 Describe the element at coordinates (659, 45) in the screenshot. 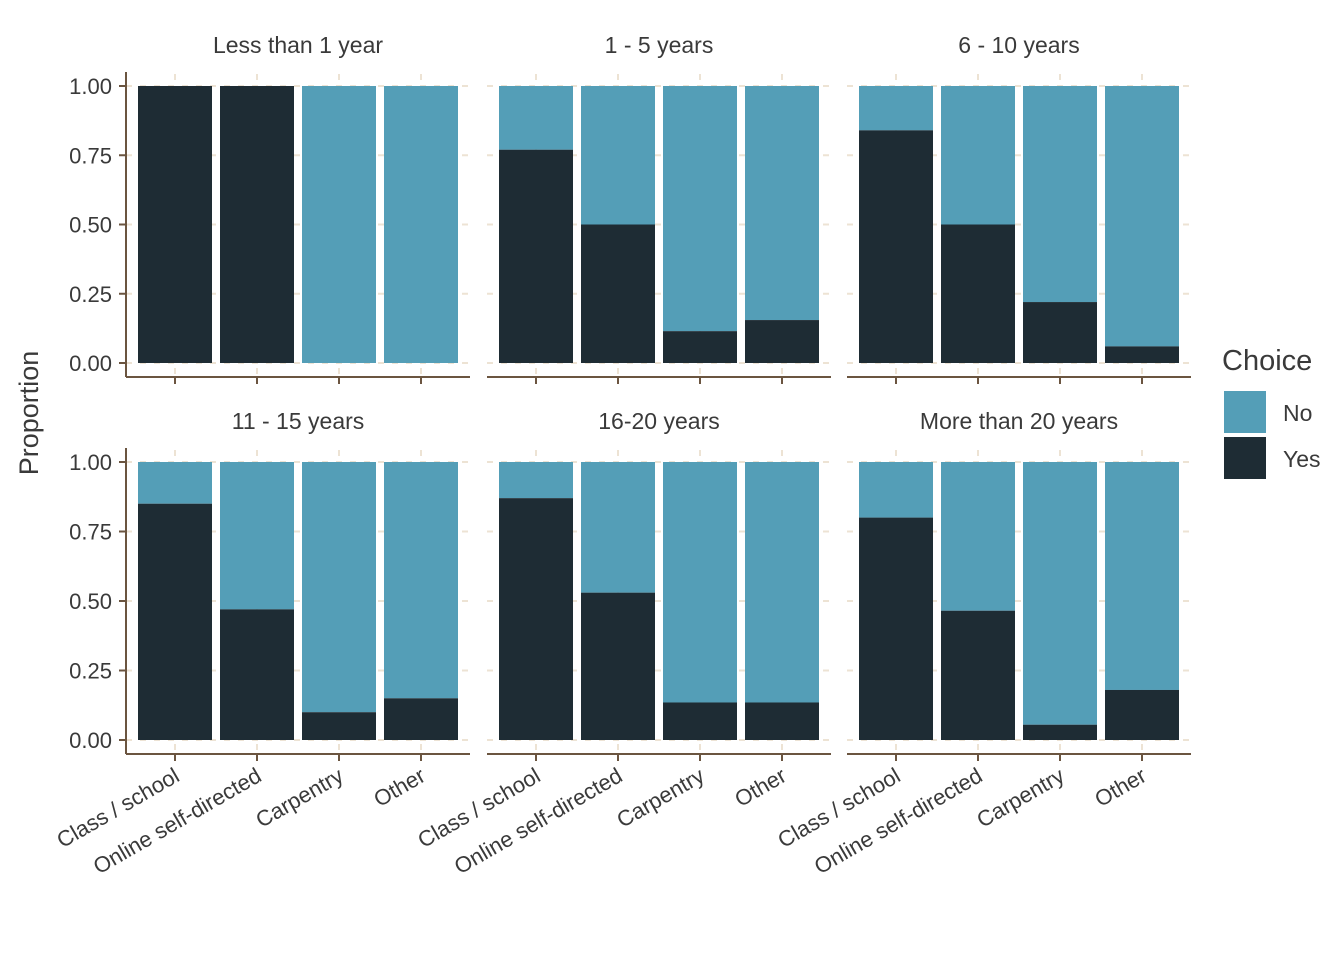

I see `facet-title: 1 - 5 years` at that location.